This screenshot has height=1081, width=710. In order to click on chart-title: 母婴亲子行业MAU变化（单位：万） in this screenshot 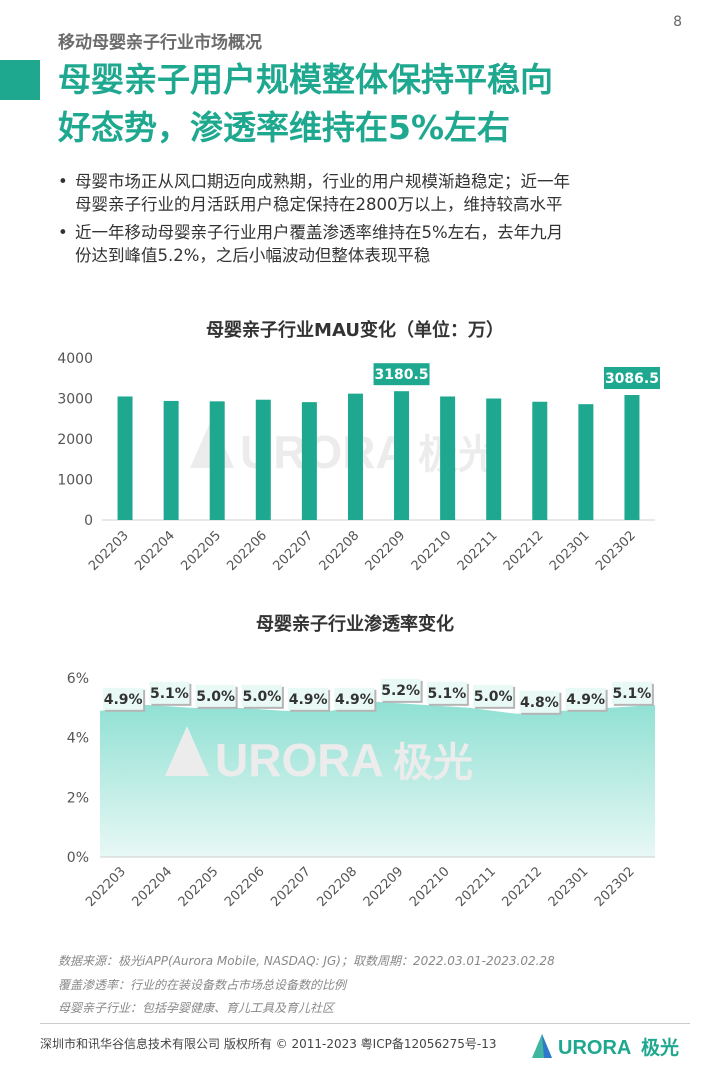, I will do `click(355, 330)`.